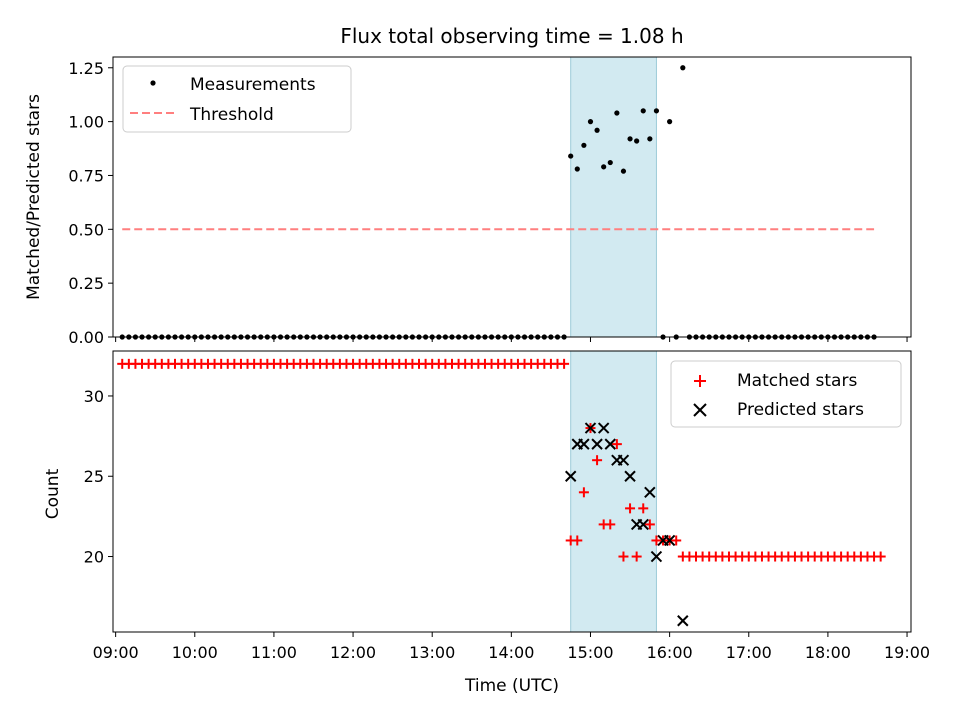 The image size is (960, 720). What do you see at coordinates (90, 203) in the screenshot?
I see `top-y-ticks: 0.00 0.25 0.50 0.75 1.00 1.25` at bounding box center [90, 203].